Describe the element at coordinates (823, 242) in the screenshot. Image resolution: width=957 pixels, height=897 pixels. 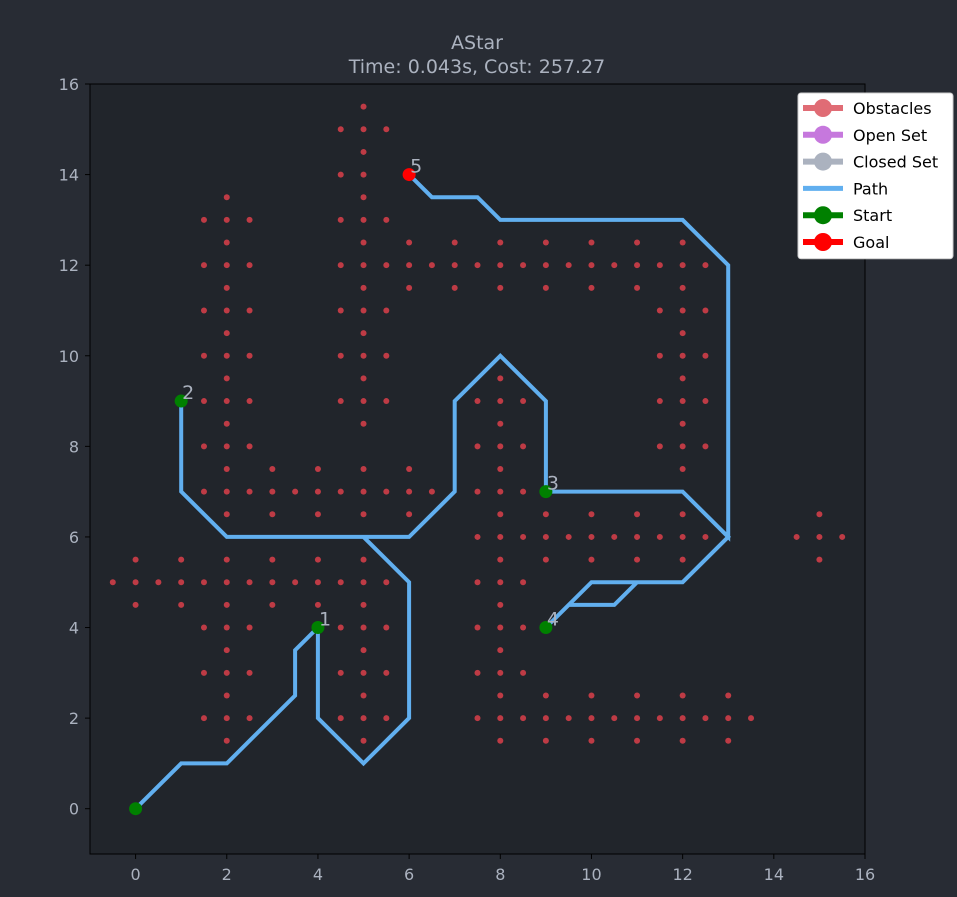
I see `legend-swatch-marker` at that location.